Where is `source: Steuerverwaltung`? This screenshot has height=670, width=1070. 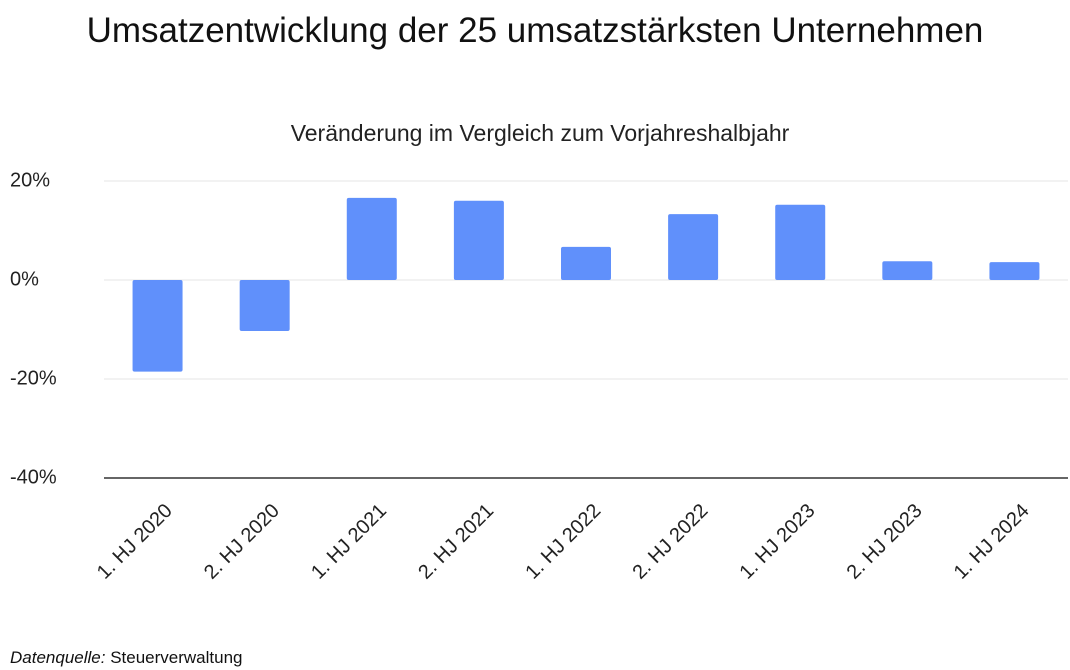
source: Steuerverwaltung is located at coordinates (176, 657).